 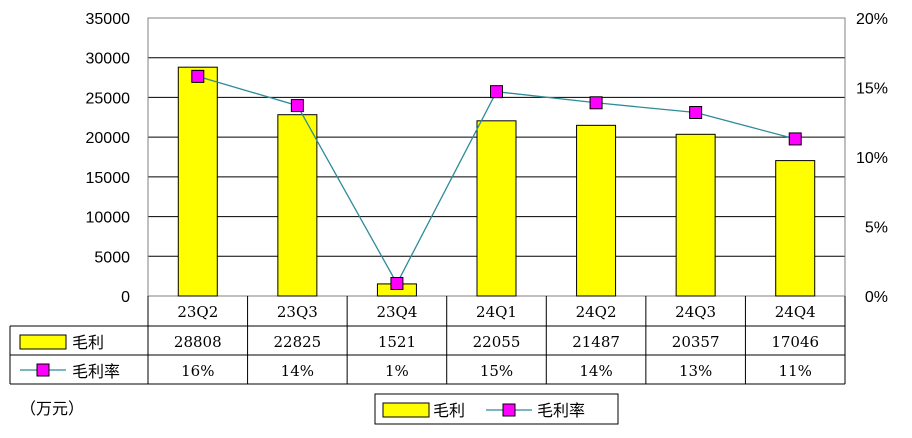 I want to click on table-cell-gross-profit: 22055, so click(x=497, y=342).